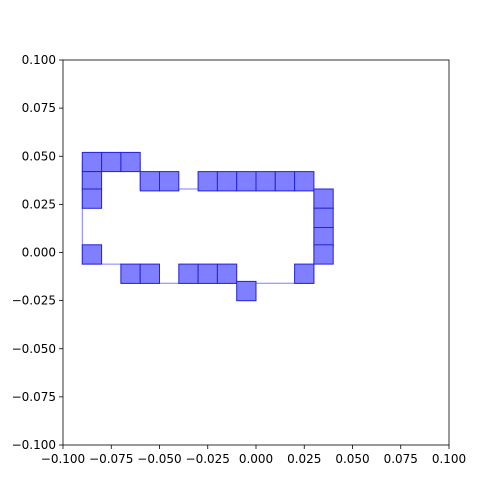 This screenshot has width=500, height=500. What do you see at coordinates (34, 397) in the screenshot?
I see `y-tick-label: −0.075` at bounding box center [34, 397].